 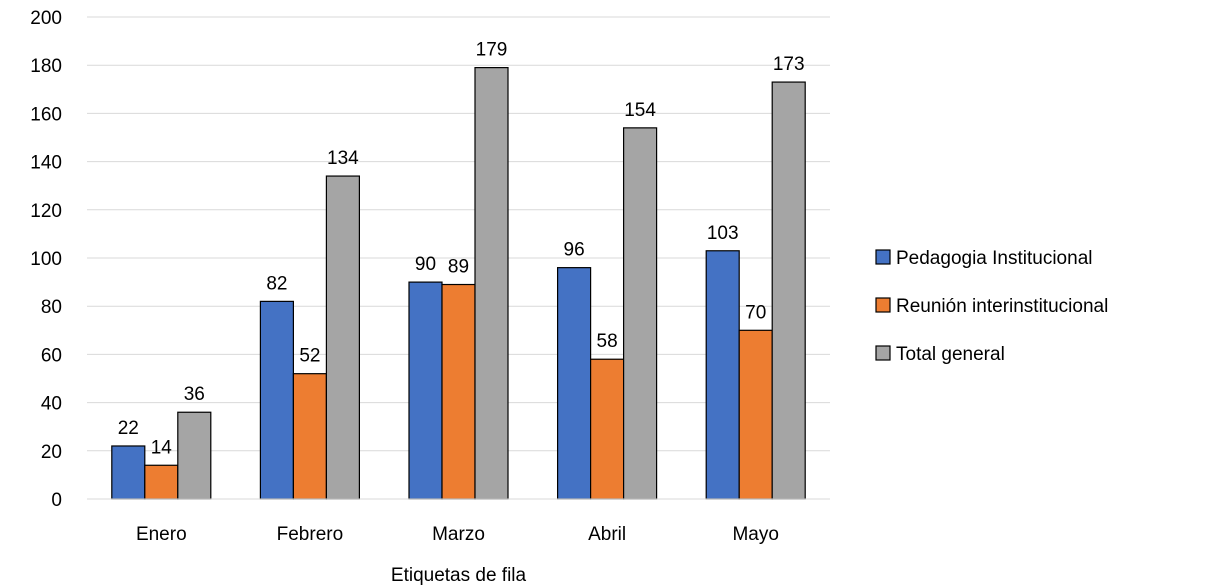 What do you see at coordinates (607, 534) in the screenshot?
I see `x-tick-label: Abril` at bounding box center [607, 534].